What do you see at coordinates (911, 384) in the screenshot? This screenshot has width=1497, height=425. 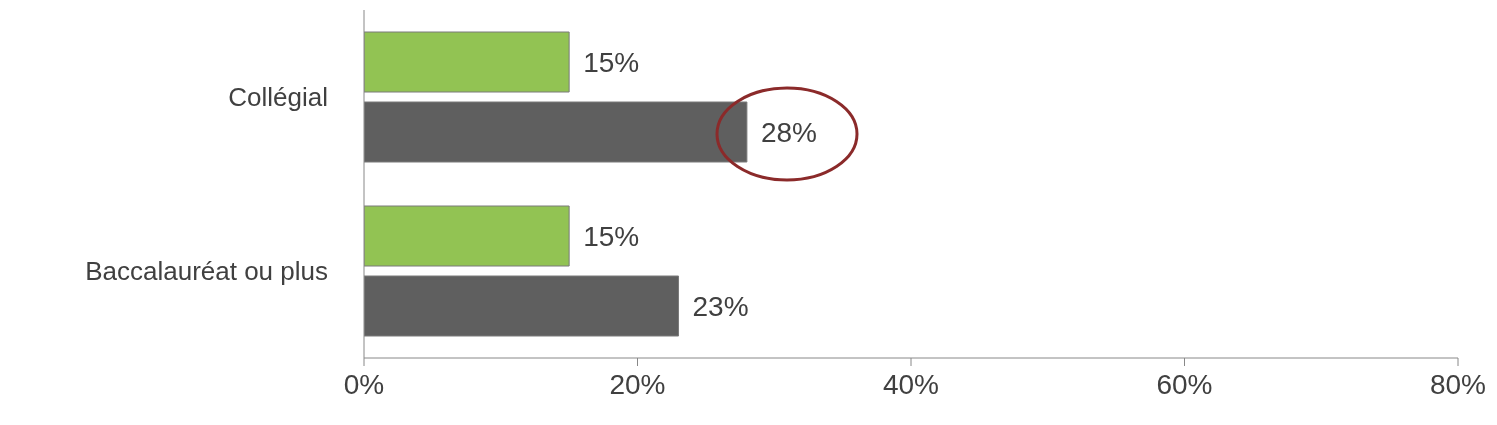 I see `x-tick-label: 40%` at bounding box center [911, 384].